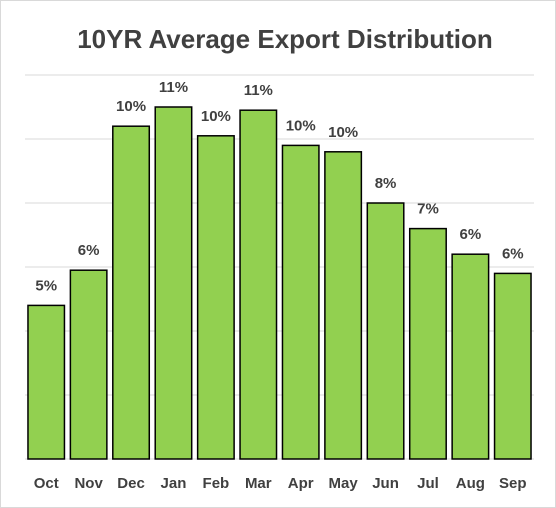  I want to click on chart-title: 10YR Average Export Distribution, so click(285, 39).